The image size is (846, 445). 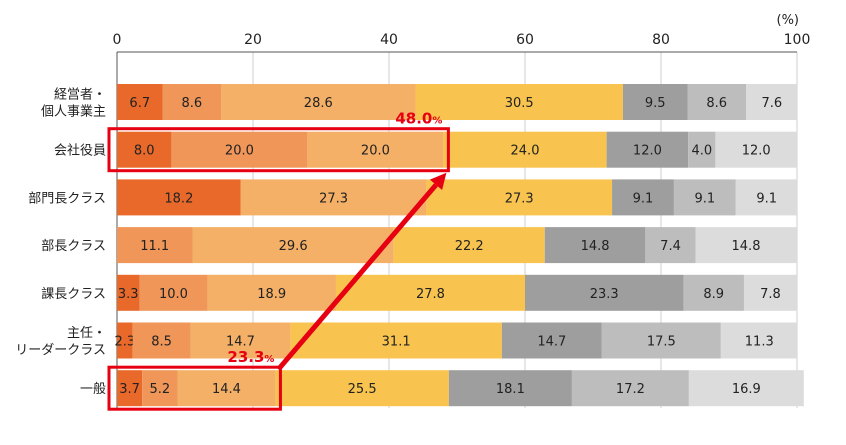 I want to click on category-label-line: 会社役員, so click(x=80, y=151).